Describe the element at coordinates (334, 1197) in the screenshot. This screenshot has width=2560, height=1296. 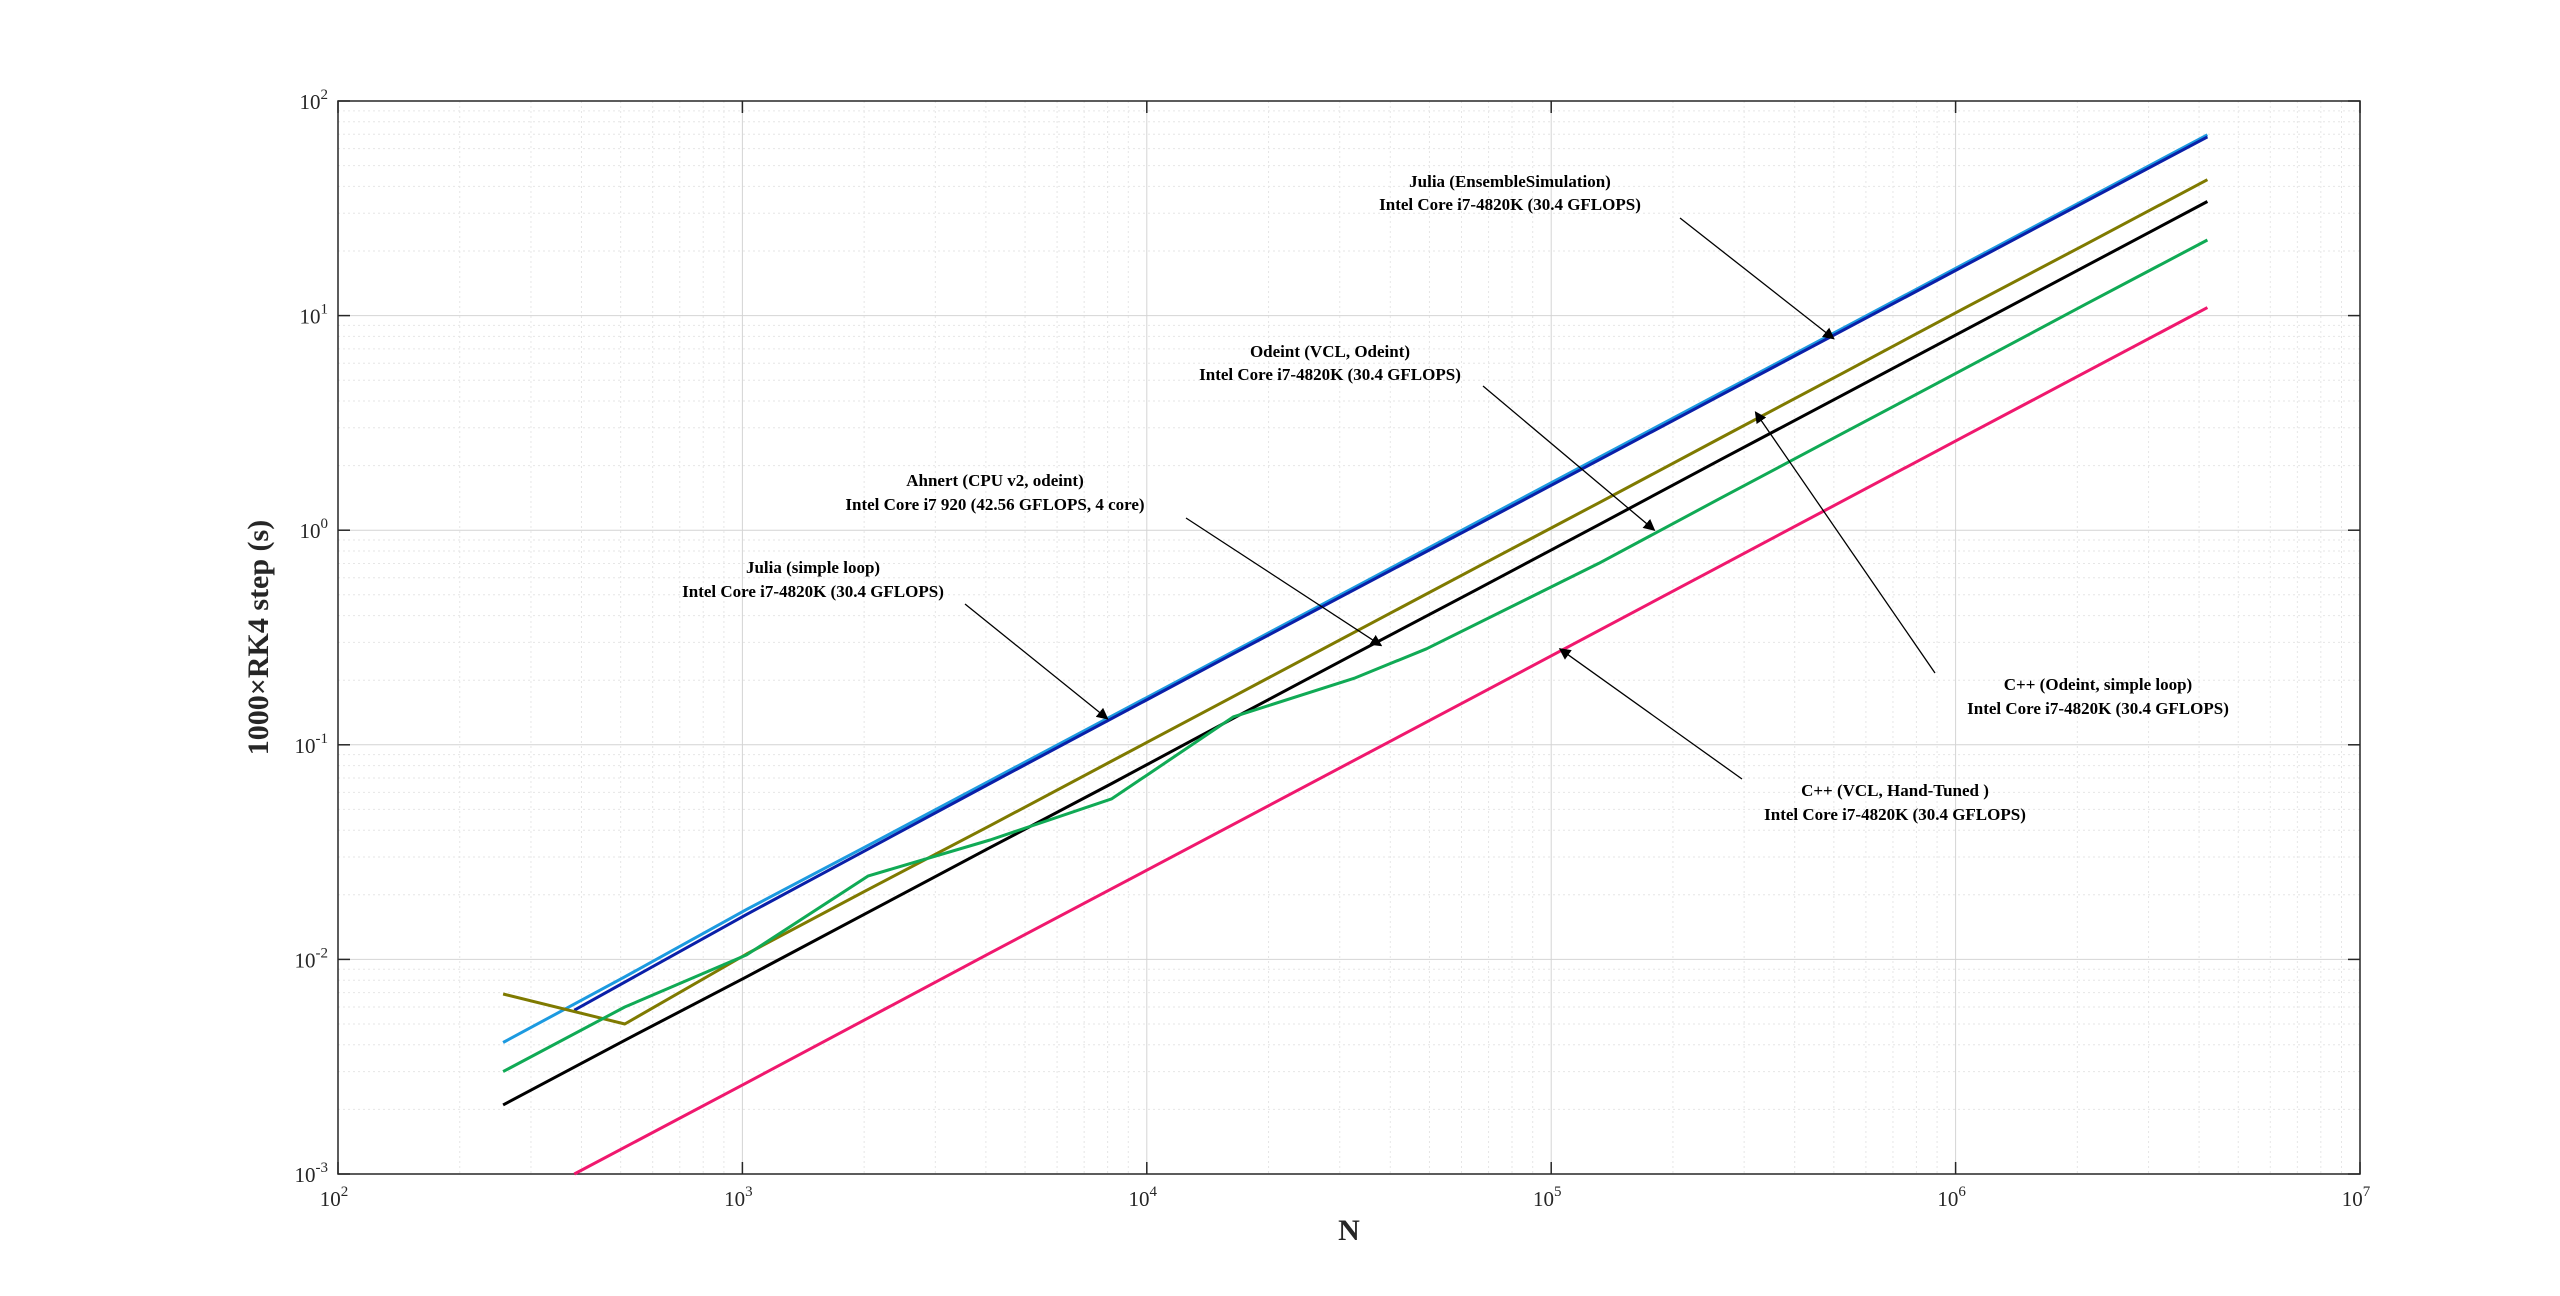
I see `x-tick-label: 10²` at that location.